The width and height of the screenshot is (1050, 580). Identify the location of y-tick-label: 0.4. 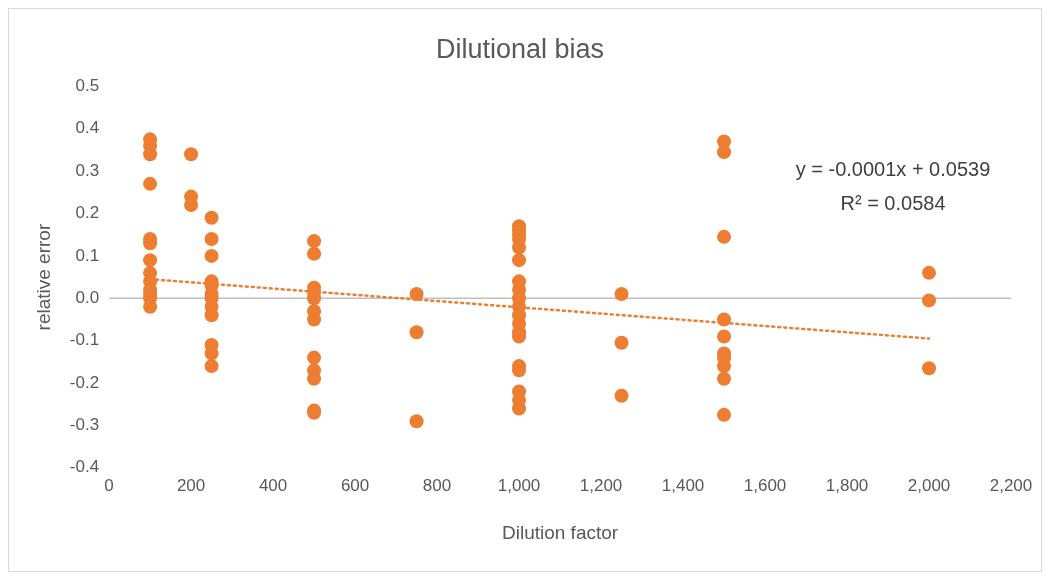
(87, 128).